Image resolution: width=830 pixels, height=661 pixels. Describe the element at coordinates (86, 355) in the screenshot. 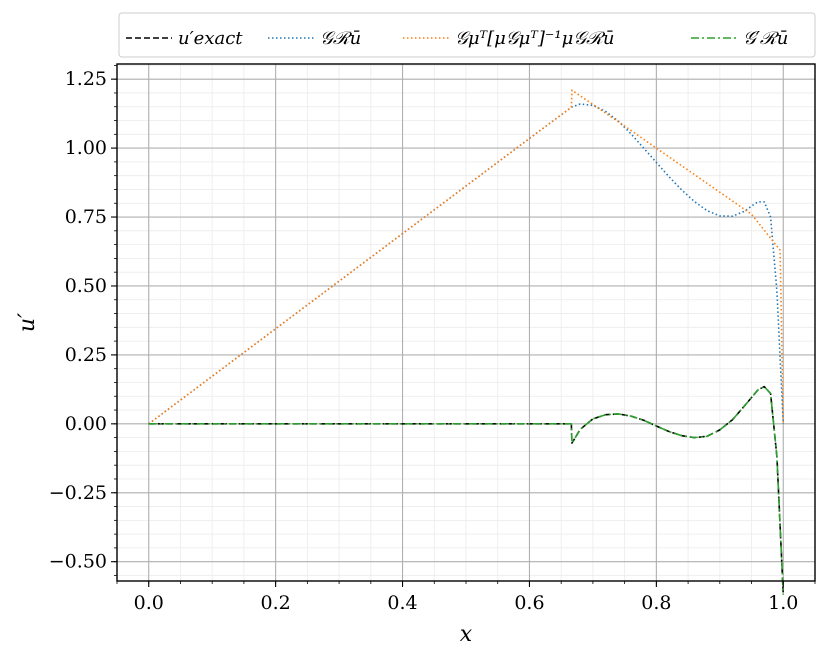

I see `y-tick-label: 0.25` at that location.